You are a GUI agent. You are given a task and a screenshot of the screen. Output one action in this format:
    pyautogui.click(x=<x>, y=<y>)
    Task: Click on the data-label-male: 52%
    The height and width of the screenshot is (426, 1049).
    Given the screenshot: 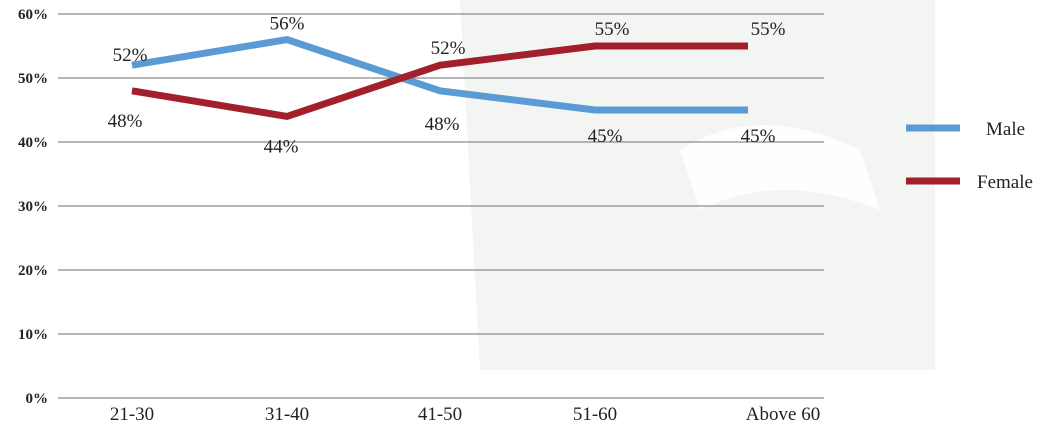 What is the action you would take?
    pyautogui.click(x=130, y=55)
    